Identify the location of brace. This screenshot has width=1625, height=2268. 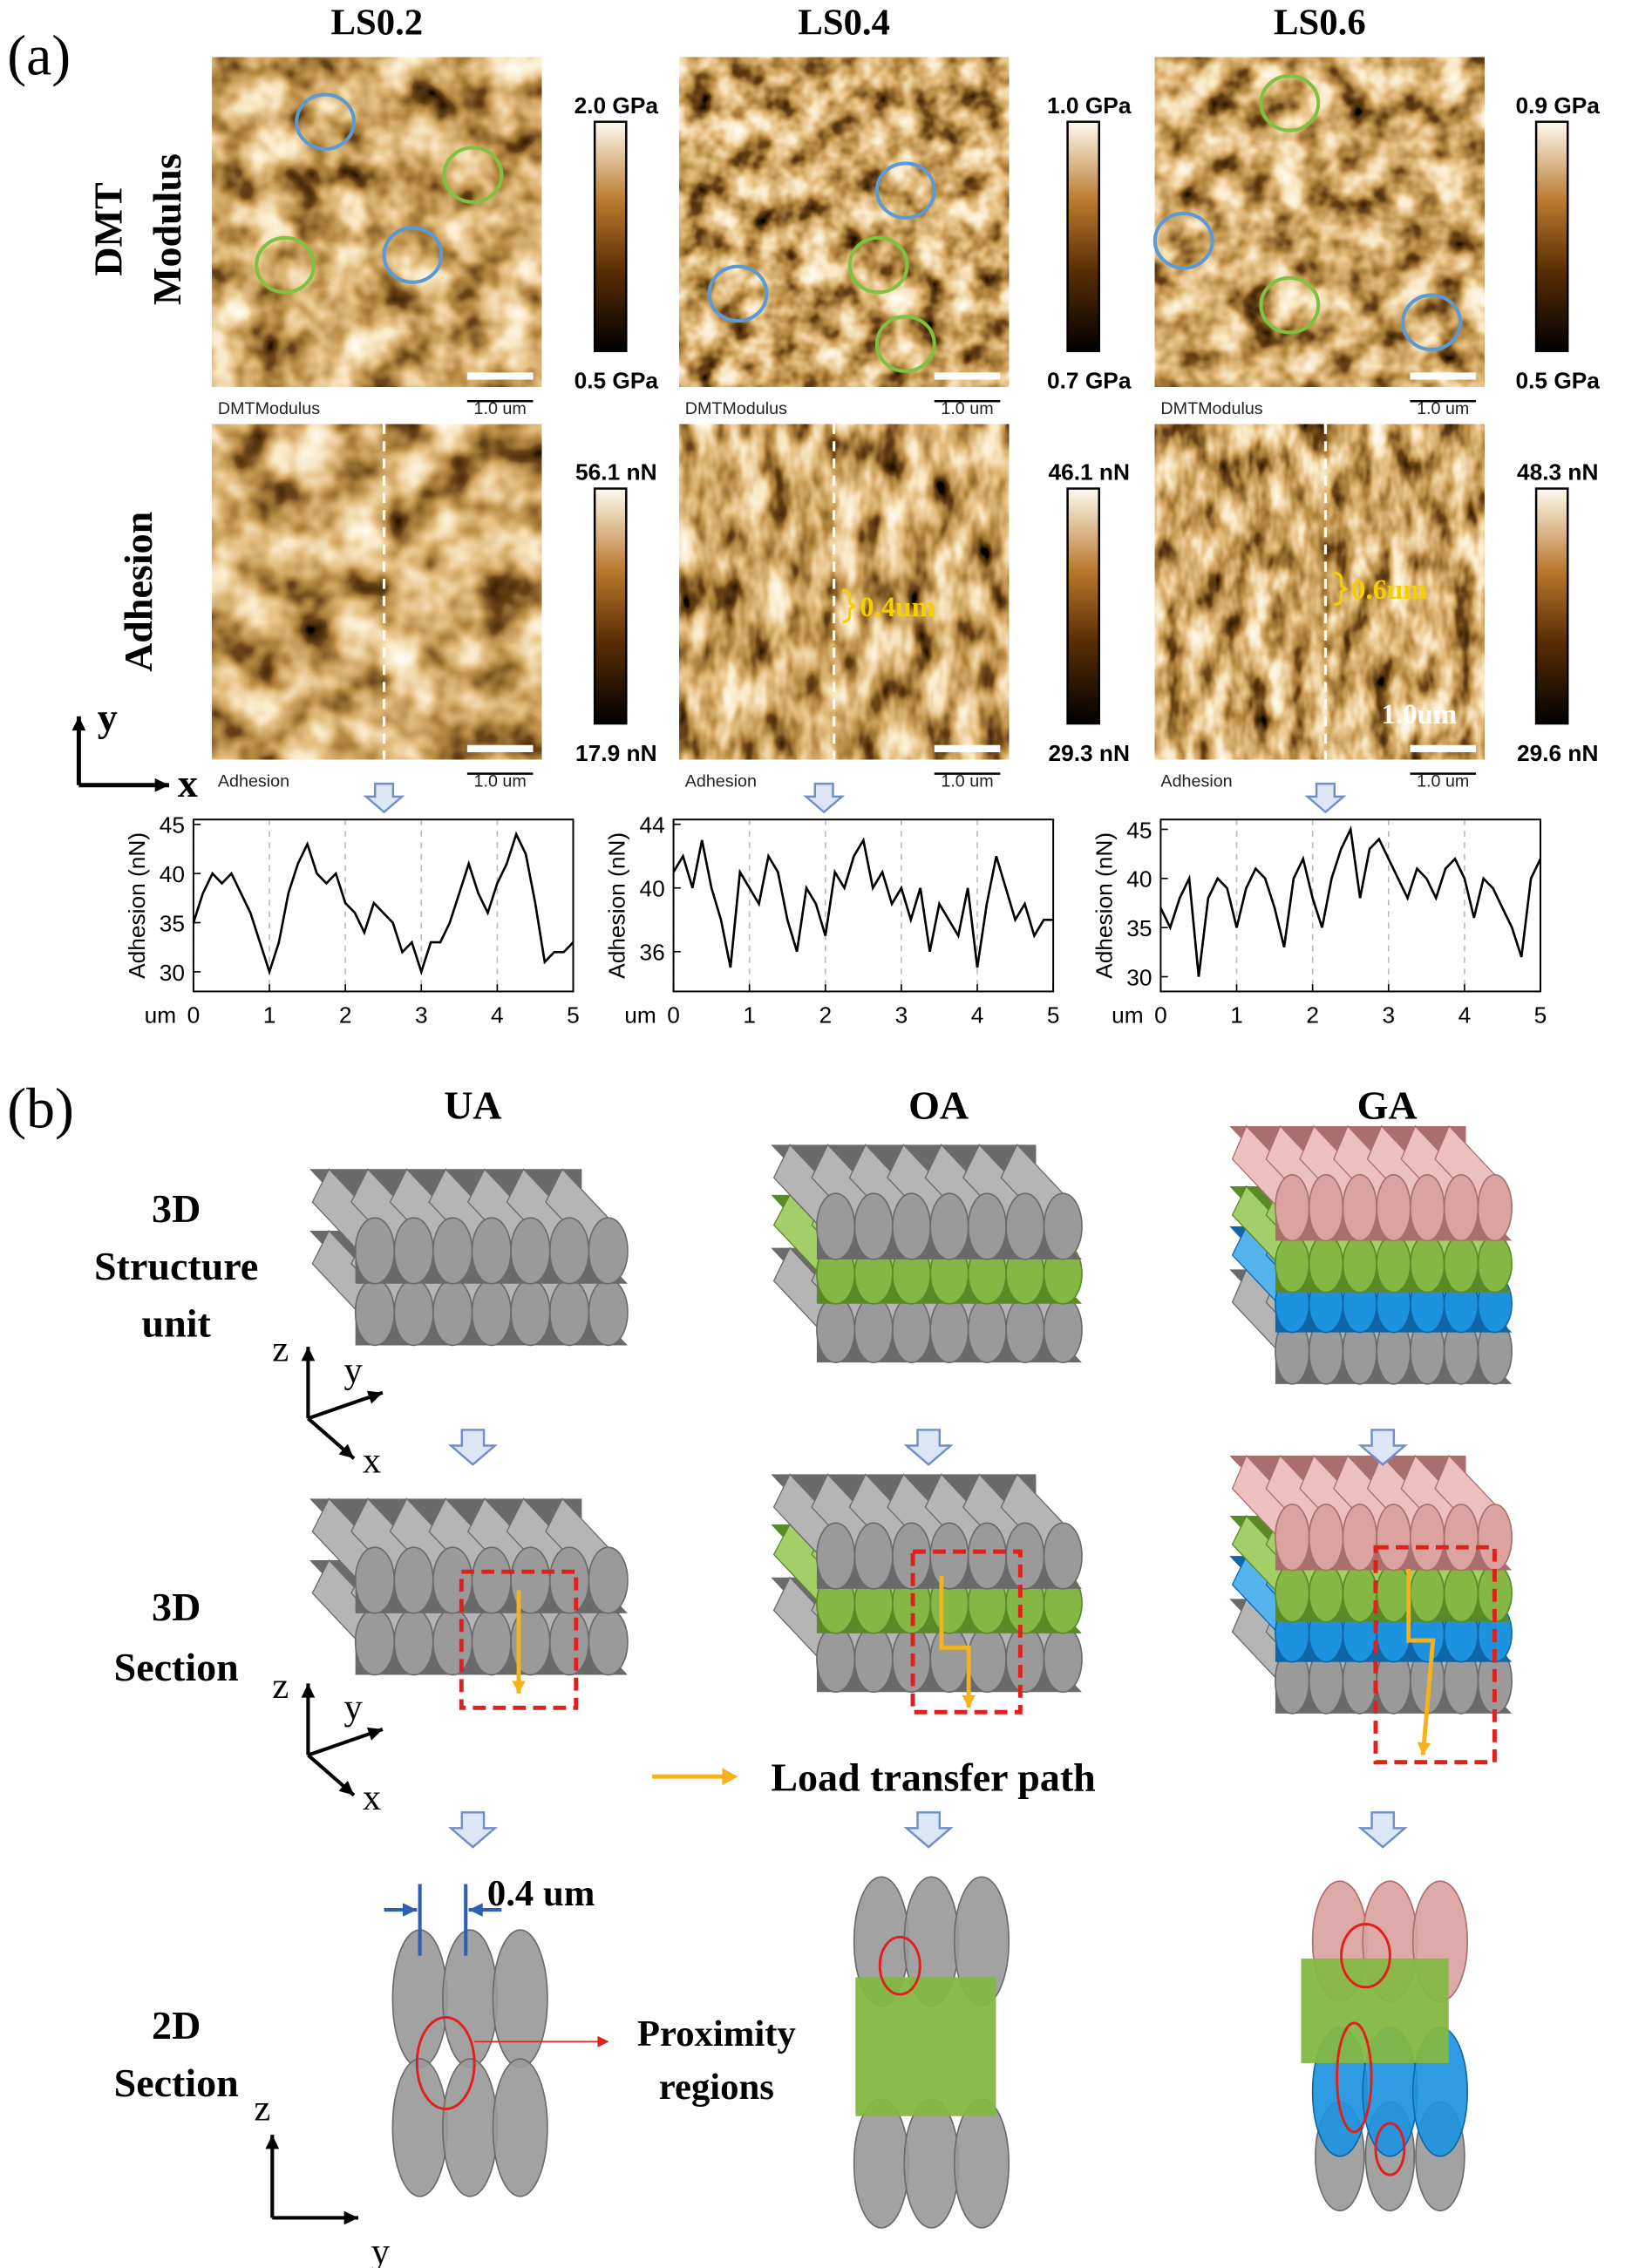
(849, 606).